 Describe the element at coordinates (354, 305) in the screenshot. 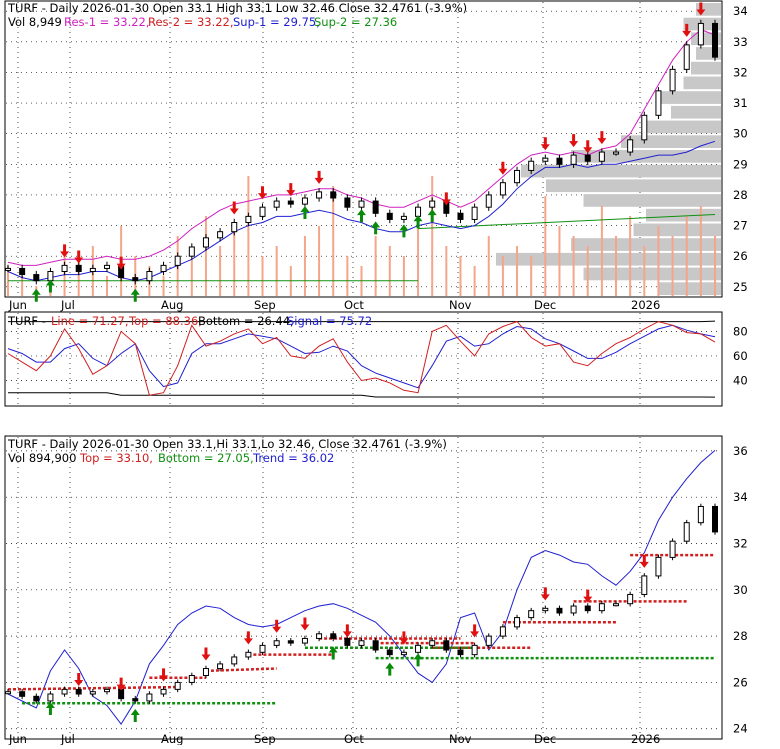

I see `panel1-xtick-label-4: Oct` at that location.